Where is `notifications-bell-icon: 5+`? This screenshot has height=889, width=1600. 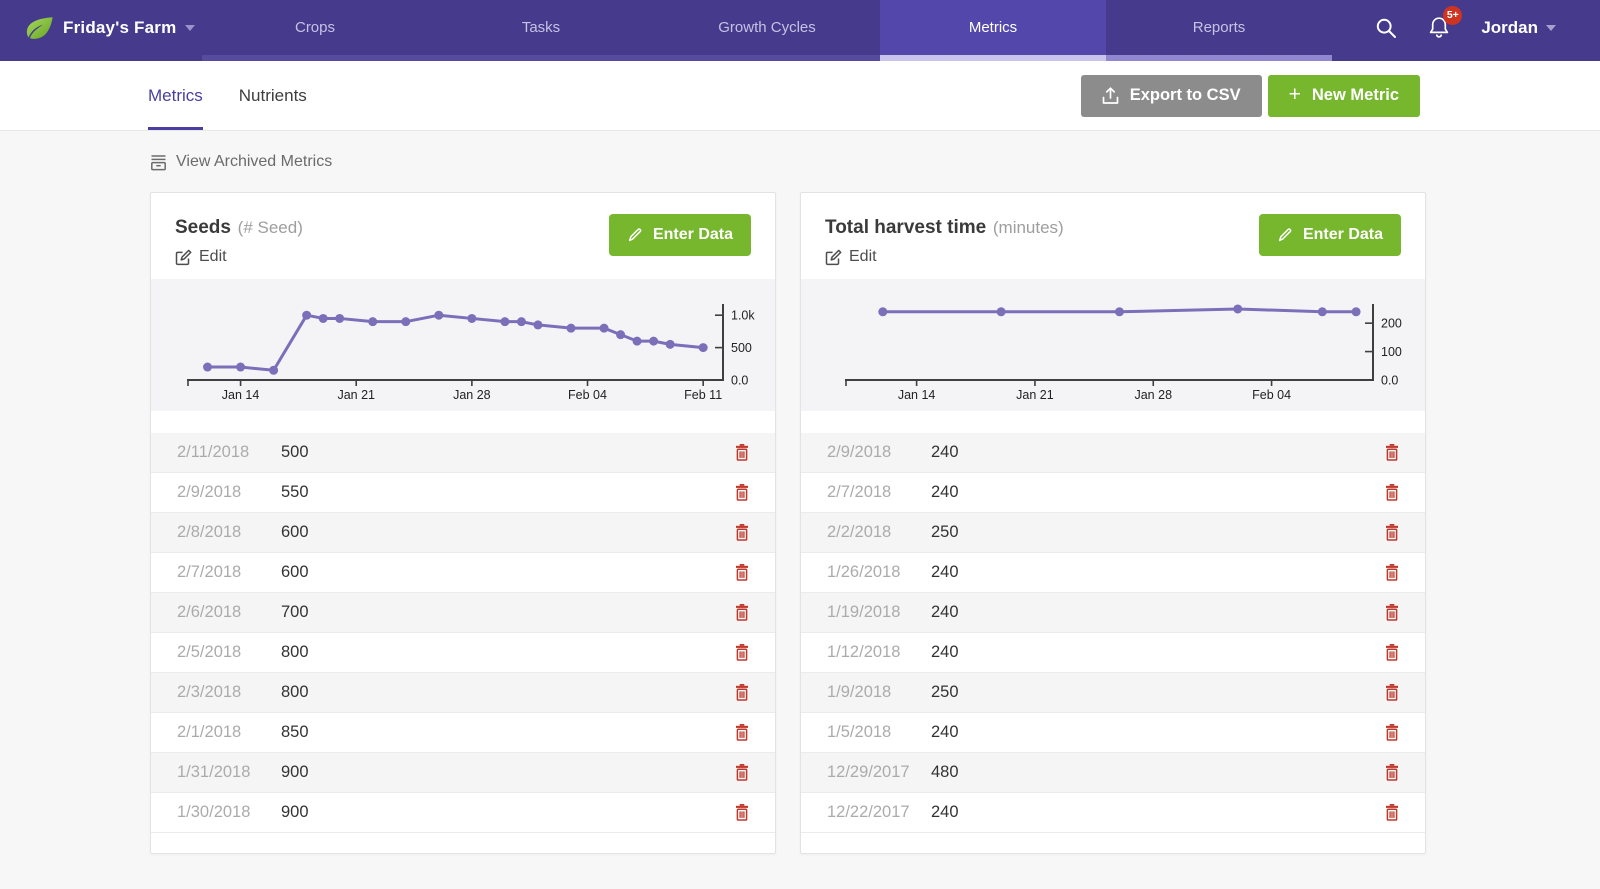
notifications-bell-icon: 5+ is located at coordinates (1445, 23).